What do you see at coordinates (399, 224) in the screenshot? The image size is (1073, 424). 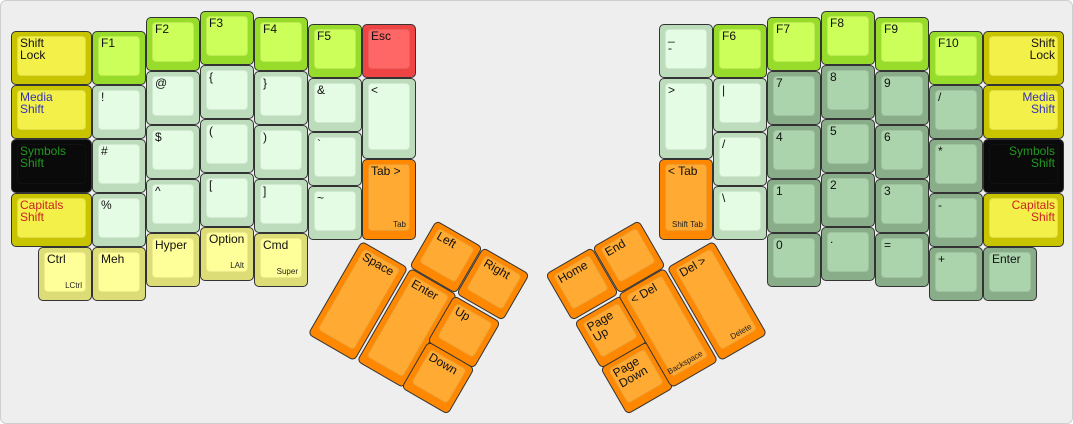 I see `key-sublabel: Tab` at bounding box center [399, 224].